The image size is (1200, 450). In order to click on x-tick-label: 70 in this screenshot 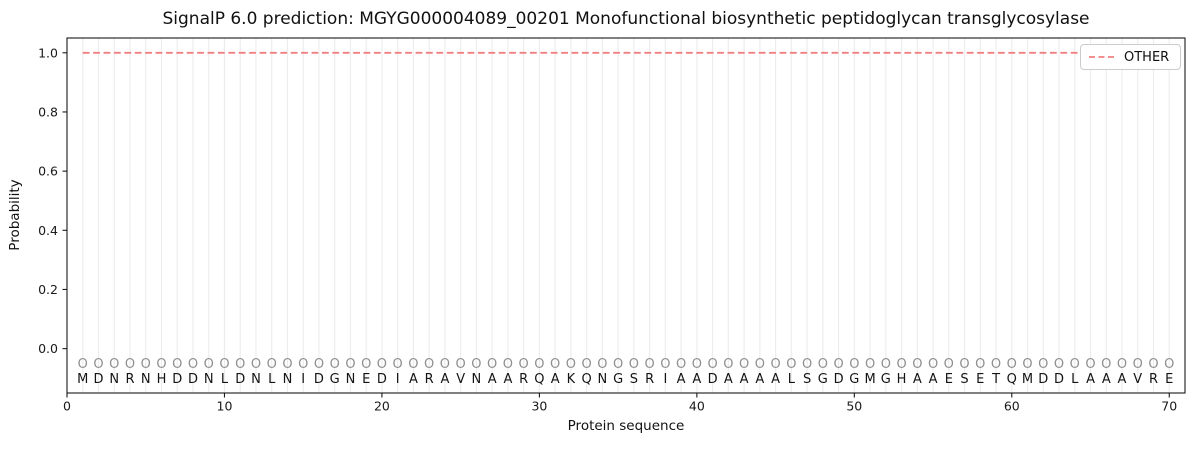, I will do `click(1169, 406)`.